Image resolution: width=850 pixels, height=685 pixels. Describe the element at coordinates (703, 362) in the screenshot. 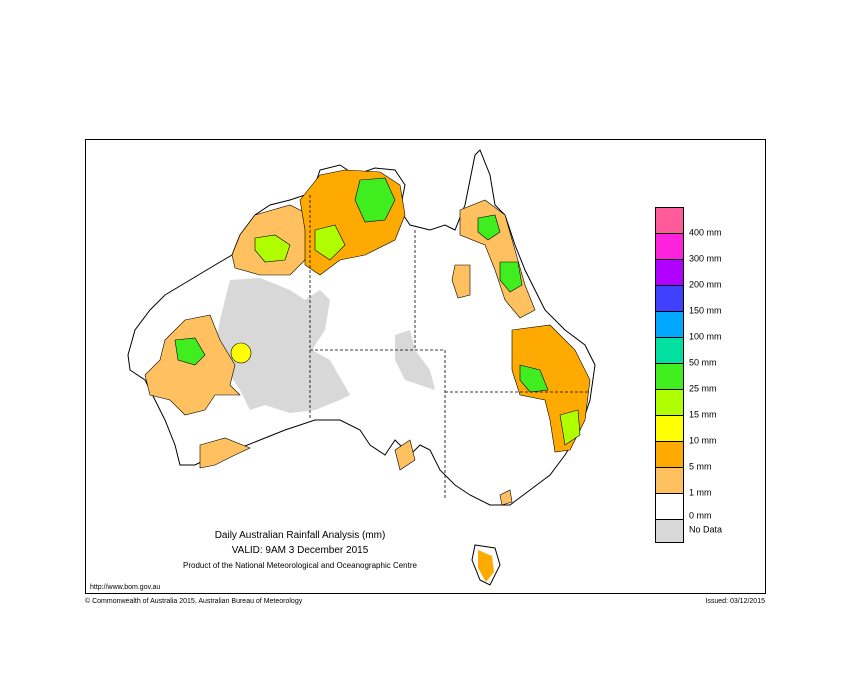

I see `legend-label: 50 mm` at that location.